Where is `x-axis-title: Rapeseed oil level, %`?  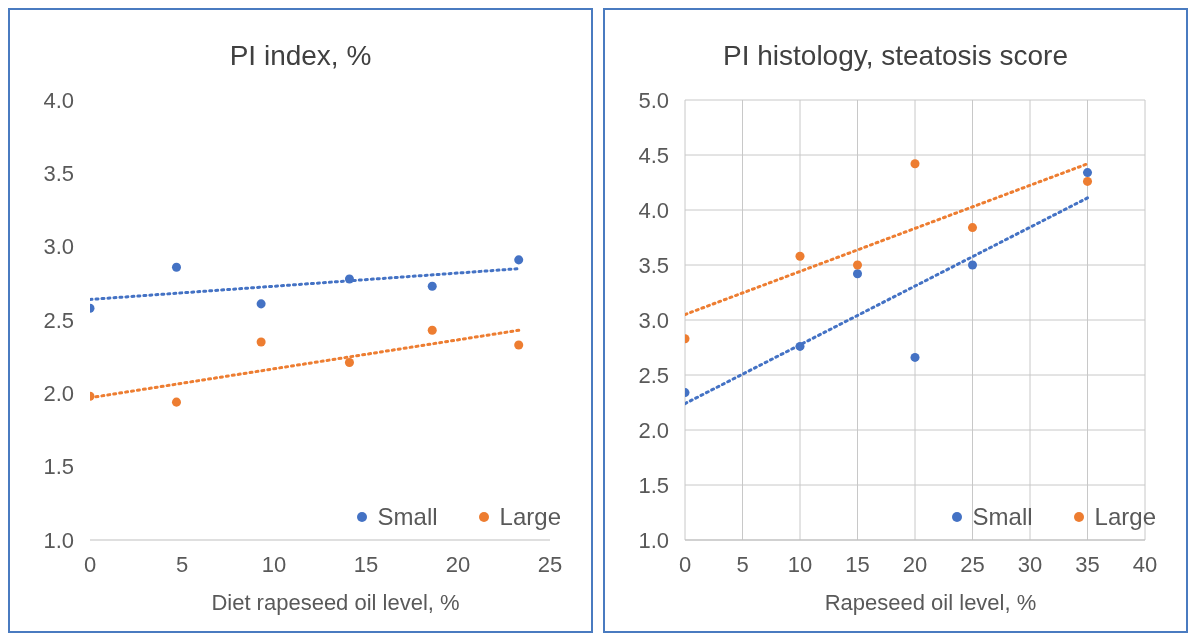
x-axis-title: Rapeseed oil level, % is located at coordinates (930, 603).